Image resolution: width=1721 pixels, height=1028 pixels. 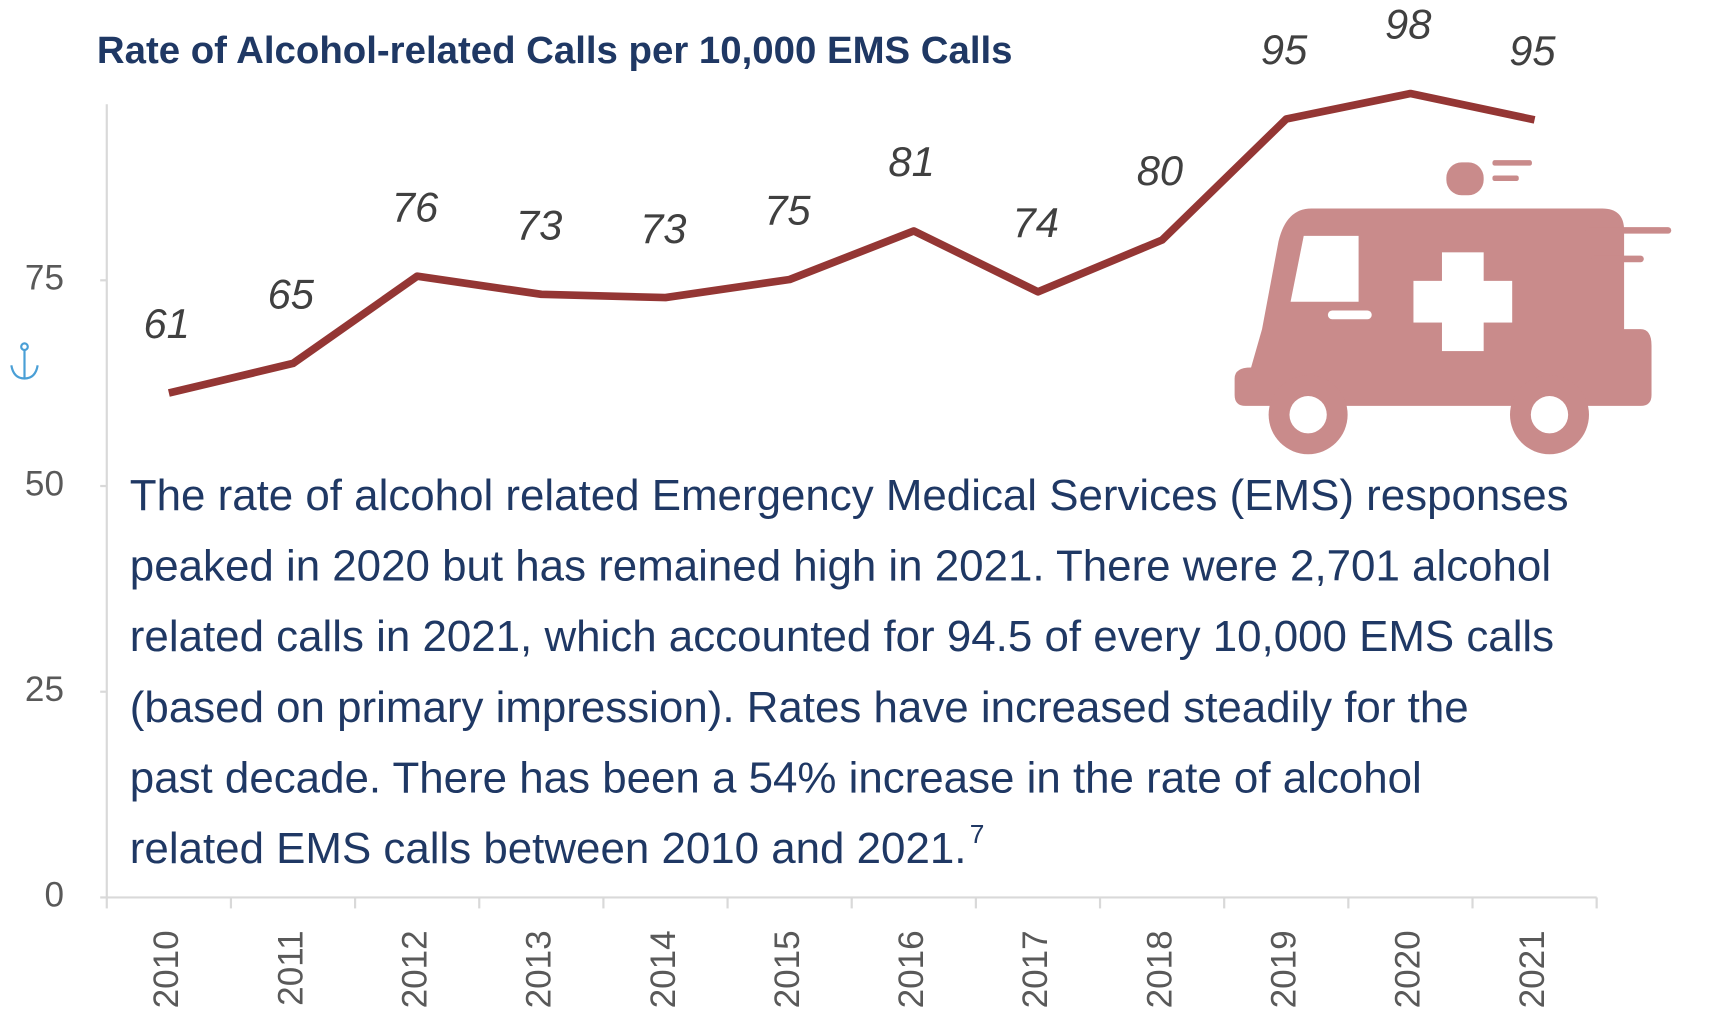 I want to click on data-label: 98, so click(x=1408, y=24).